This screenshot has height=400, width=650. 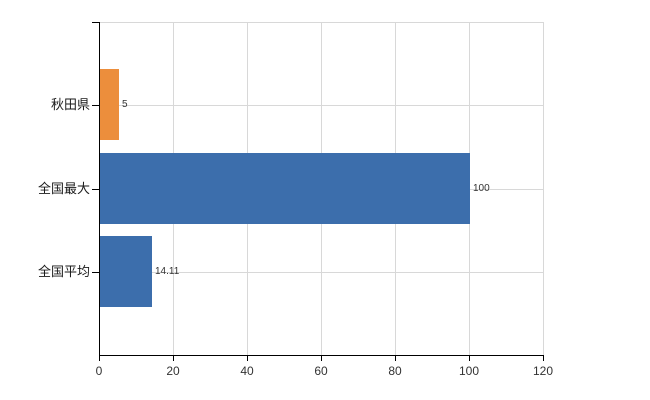 What do you see at coordinates (247, 371) in the screenshot?
I see `x-tick-label: 40` at bounding box center [247, 371].